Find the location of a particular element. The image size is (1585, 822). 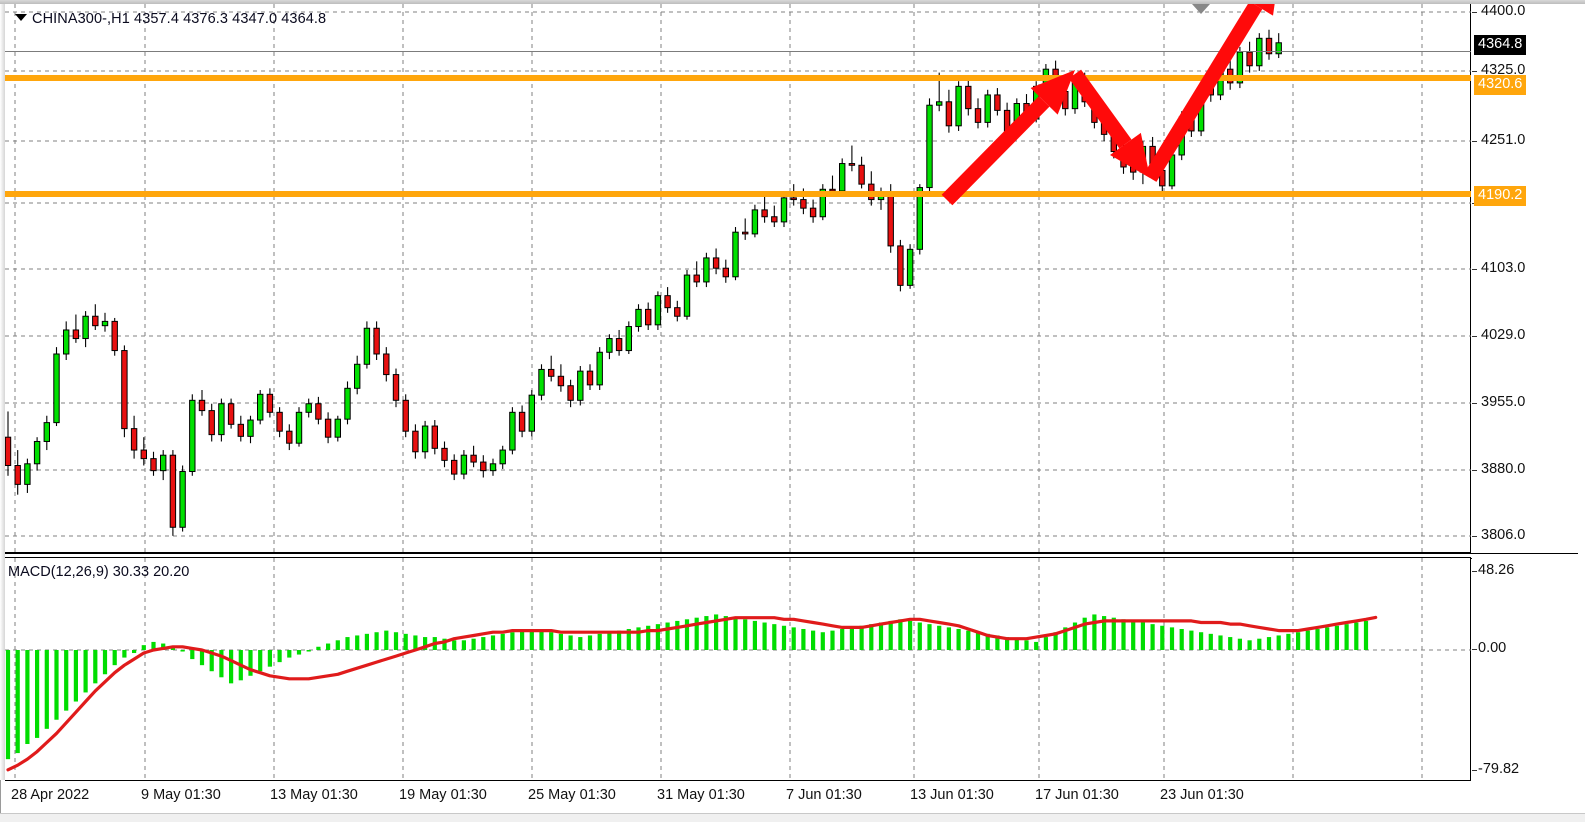

right-margin is located at coordinates (1581, 413).